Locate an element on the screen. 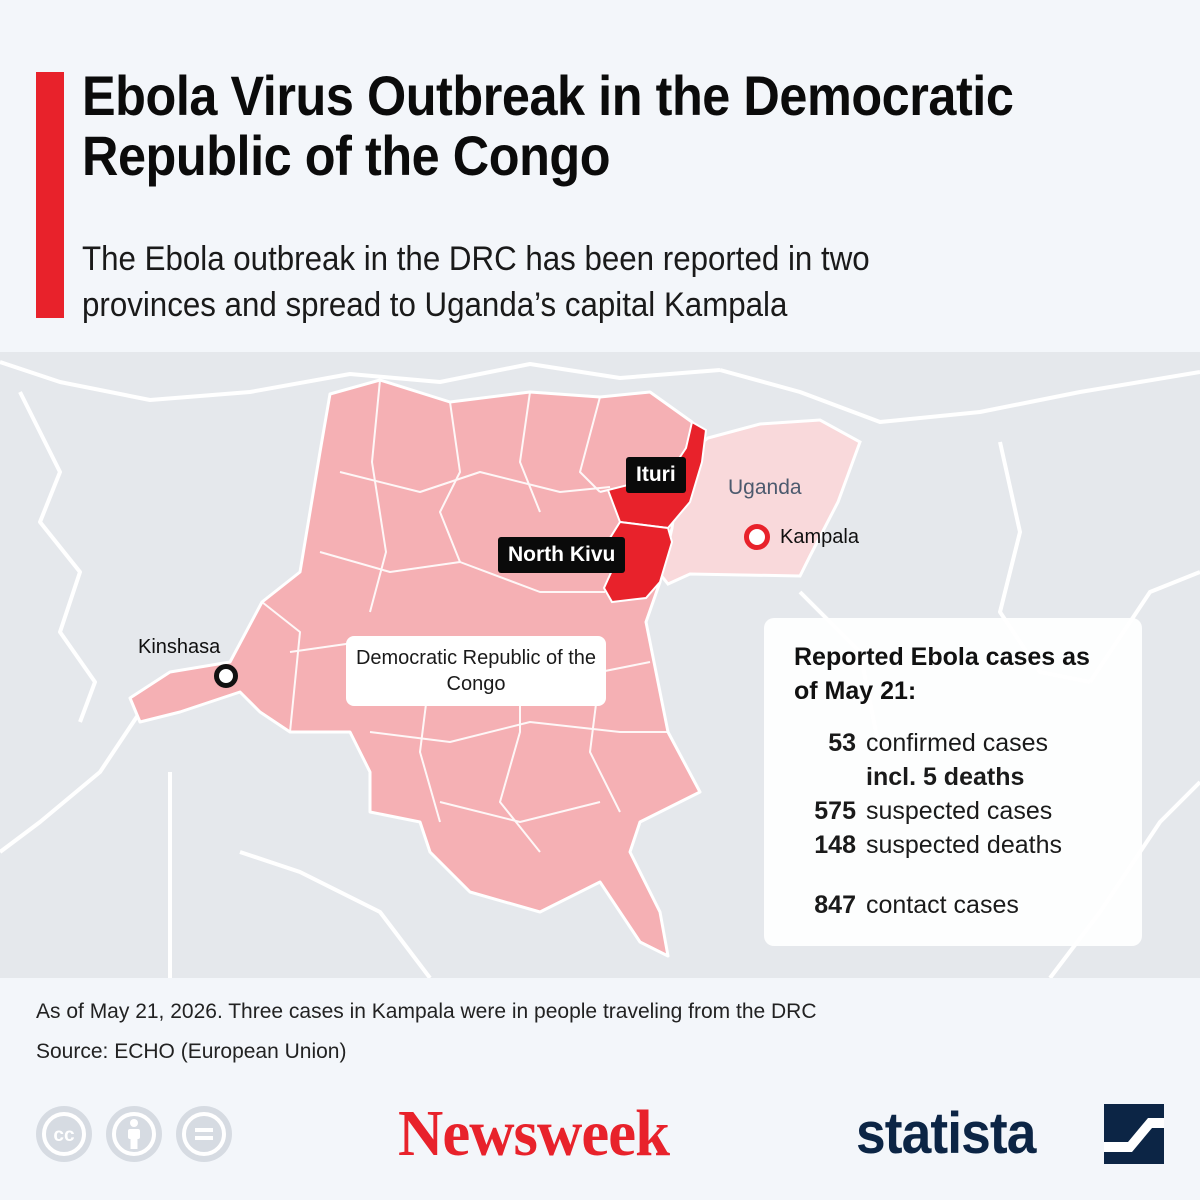 This screenshot has height=1200, width=1200. statista-logo-icon is located at coordinates (1134, 1134).